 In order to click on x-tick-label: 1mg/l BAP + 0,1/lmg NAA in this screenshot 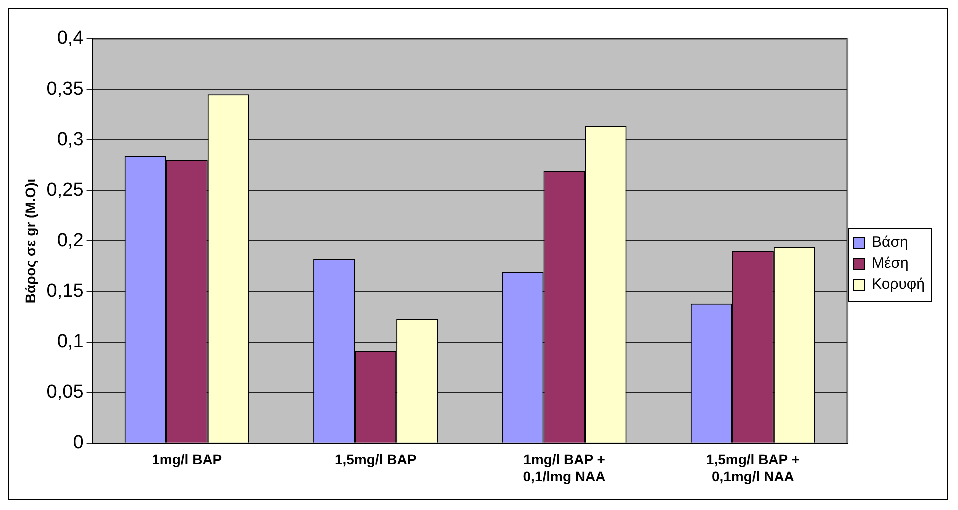, I will do `click(564, 468)`.